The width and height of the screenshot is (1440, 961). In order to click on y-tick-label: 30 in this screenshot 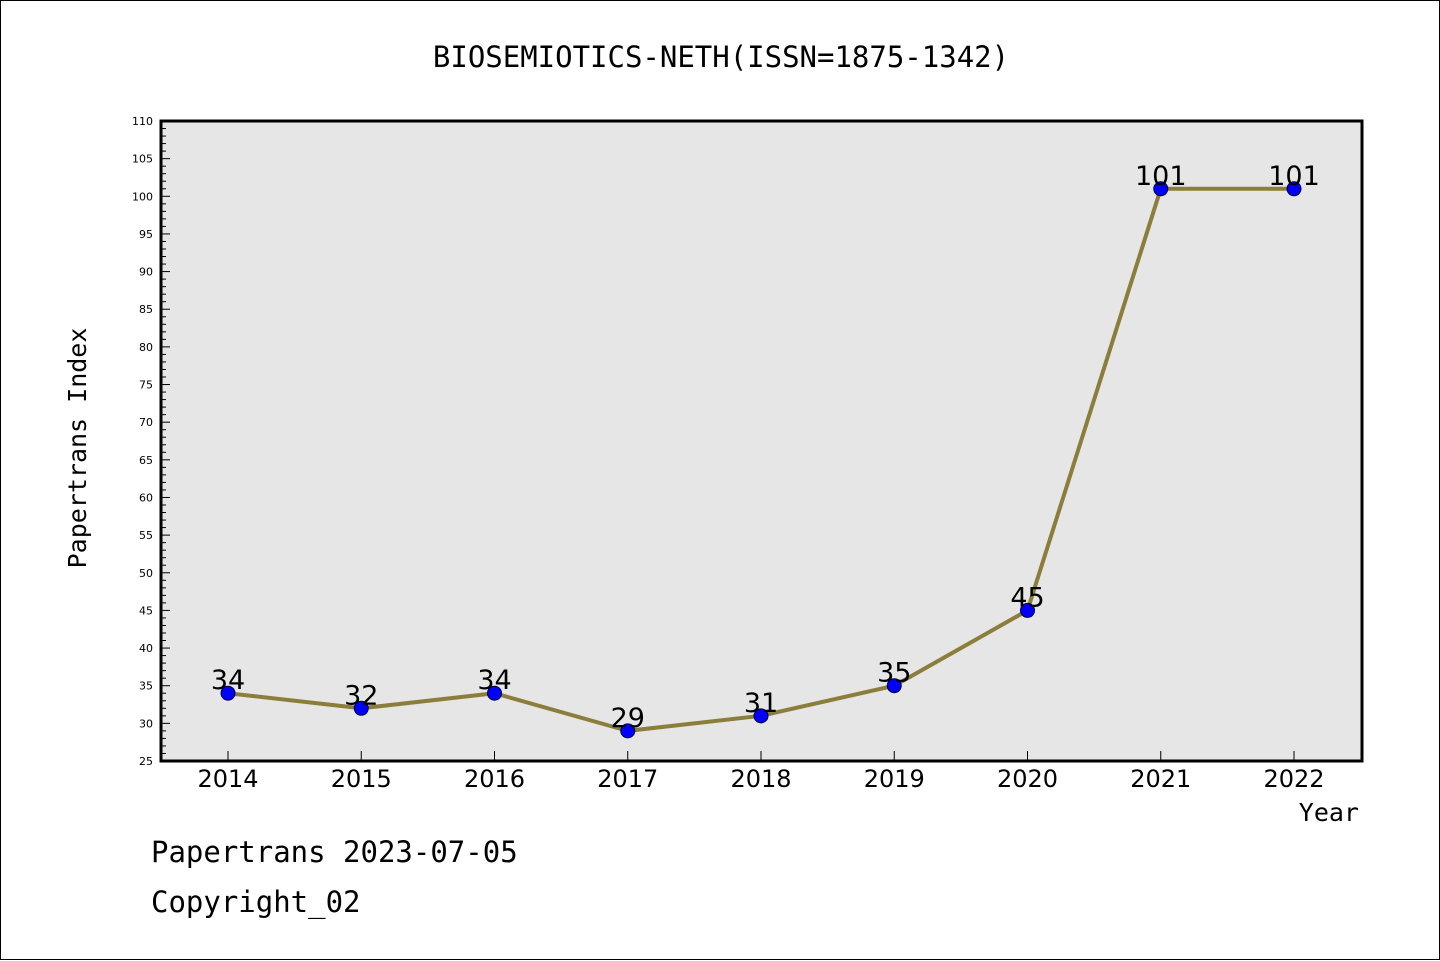, I will do `click(146, 723)`.